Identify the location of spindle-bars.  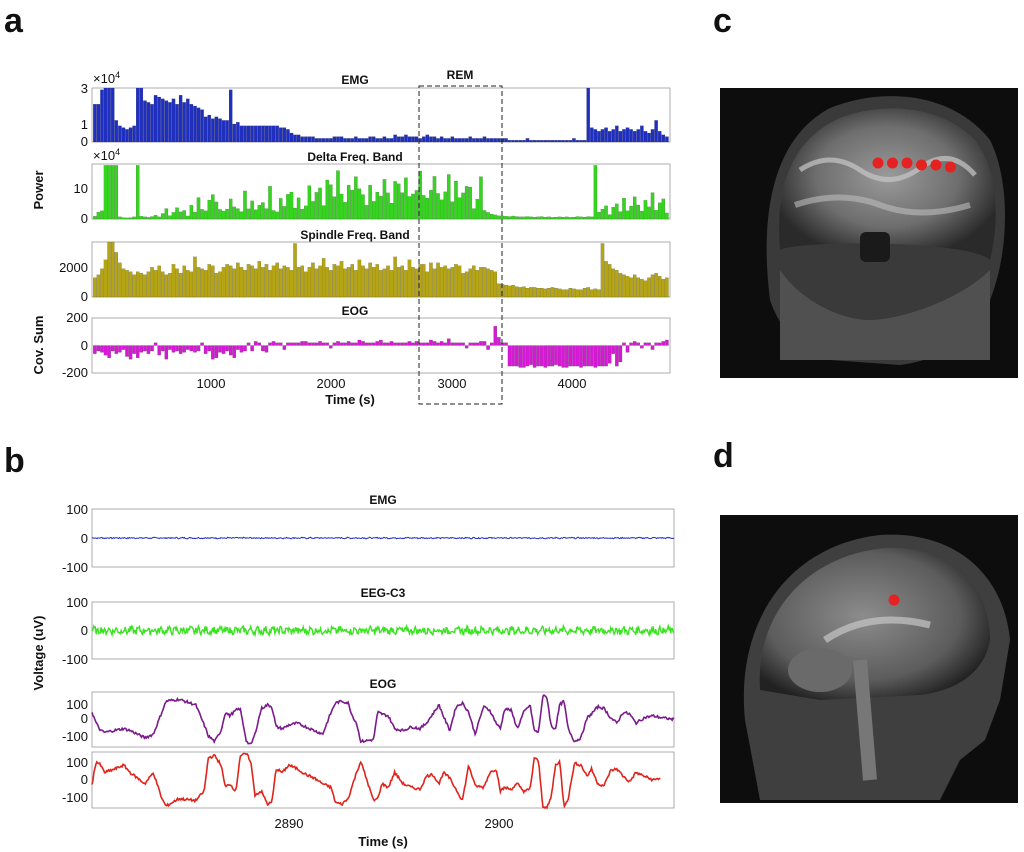
(381, 269).